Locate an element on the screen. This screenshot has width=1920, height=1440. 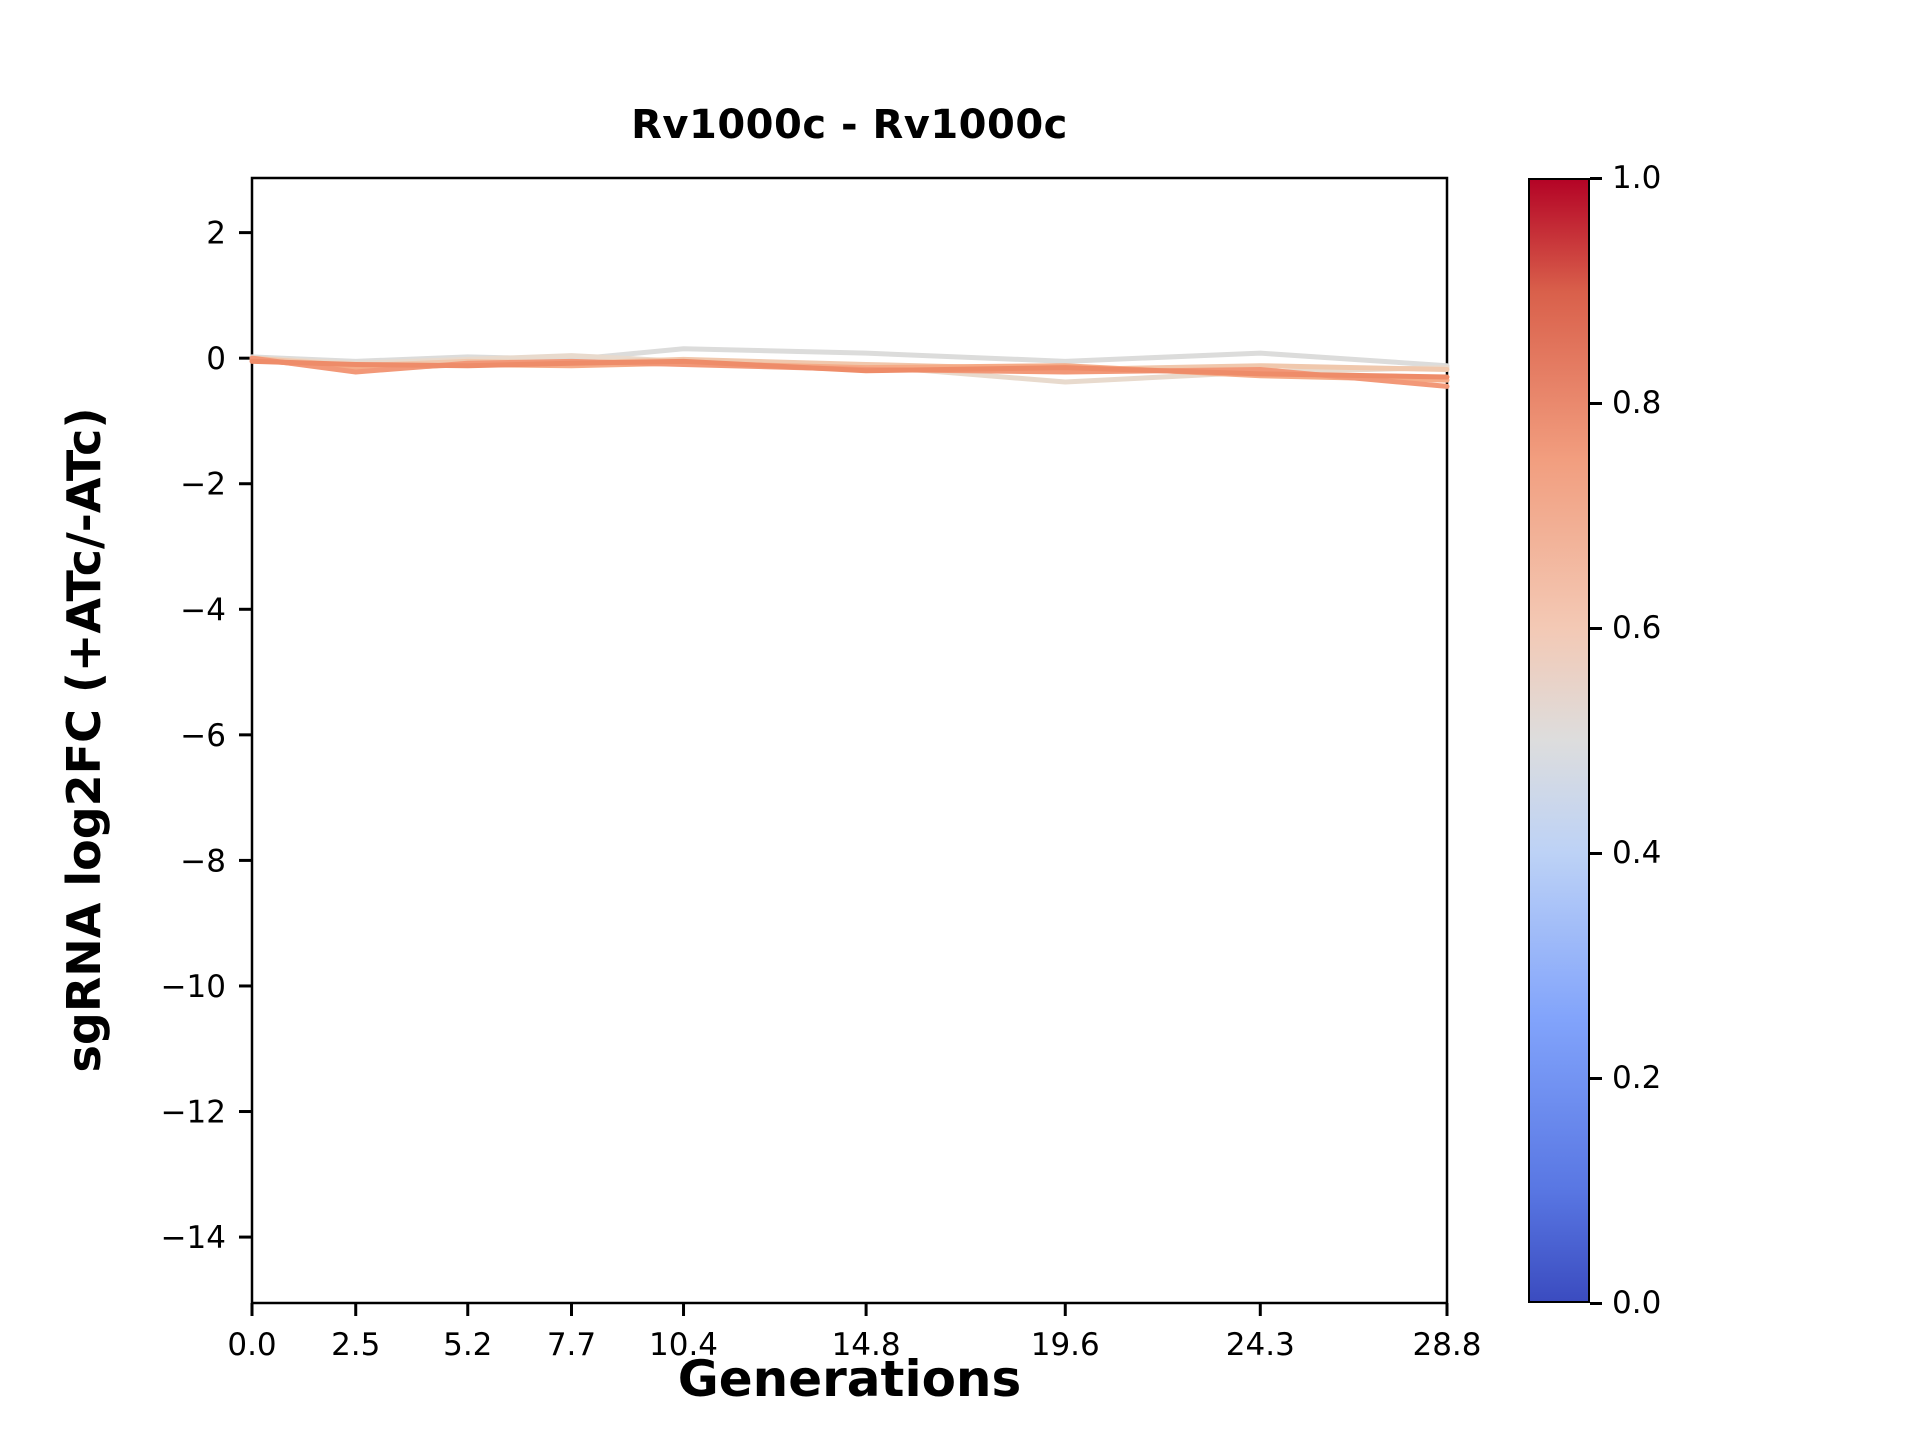
y-tick-label: −2 is located at coordinates (203, 485).